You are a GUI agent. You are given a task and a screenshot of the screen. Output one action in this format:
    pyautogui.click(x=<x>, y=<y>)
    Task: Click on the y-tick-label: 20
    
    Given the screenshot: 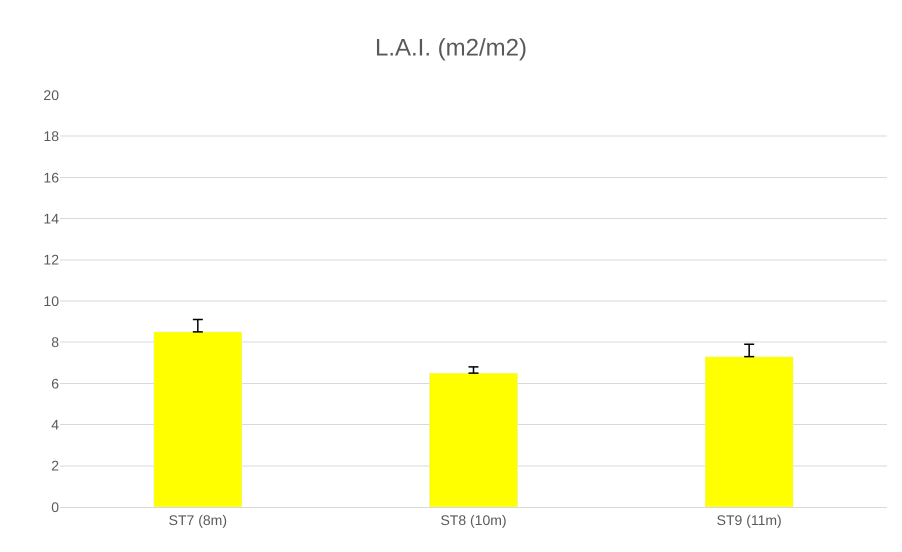 What is the action you would take?
    pyautogui.click(x=51, y=94)
    